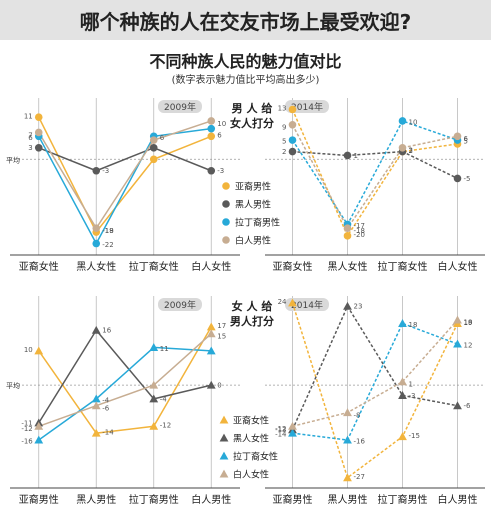 This screenshot has height=521, width=491. I want to click on data-label-3-3-1: -16, so click(27, 442).